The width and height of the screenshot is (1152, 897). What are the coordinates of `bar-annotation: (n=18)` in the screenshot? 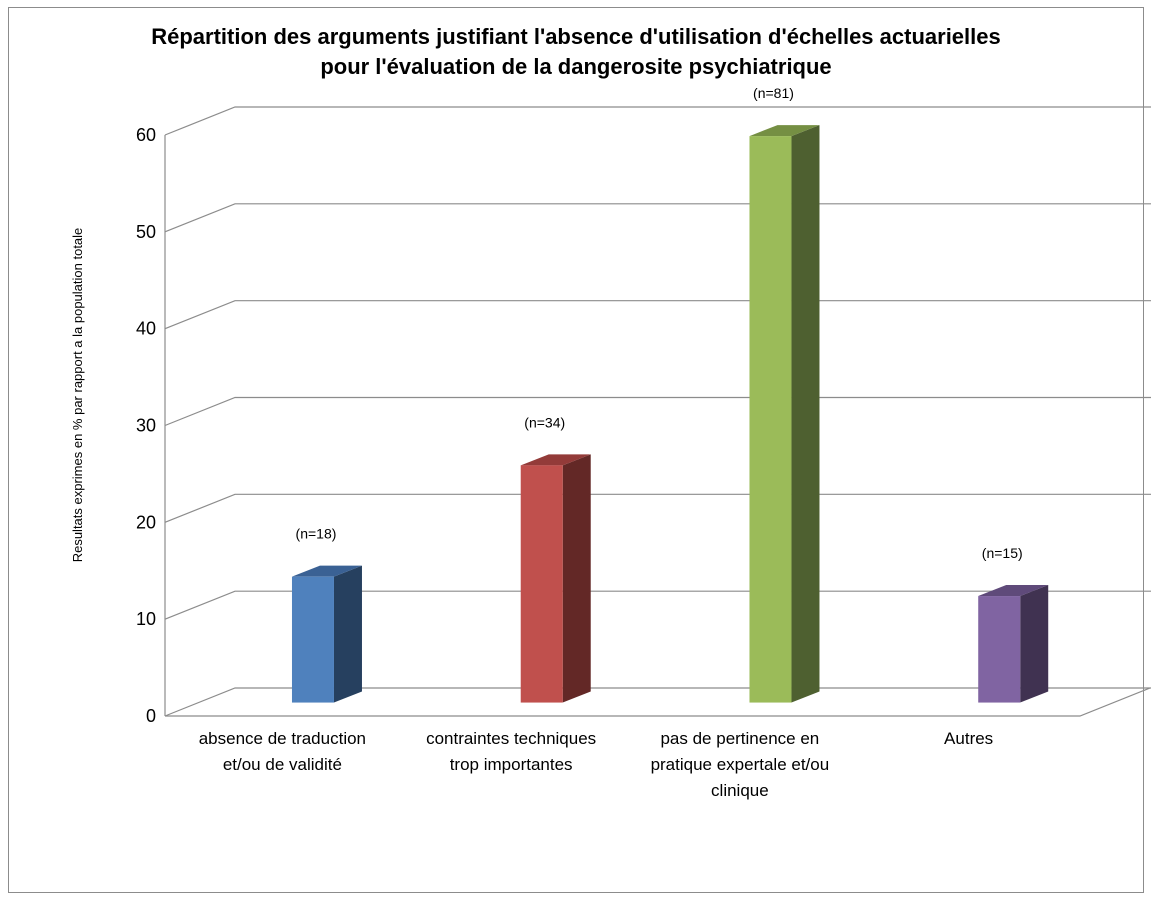 It's located at (316, 534).